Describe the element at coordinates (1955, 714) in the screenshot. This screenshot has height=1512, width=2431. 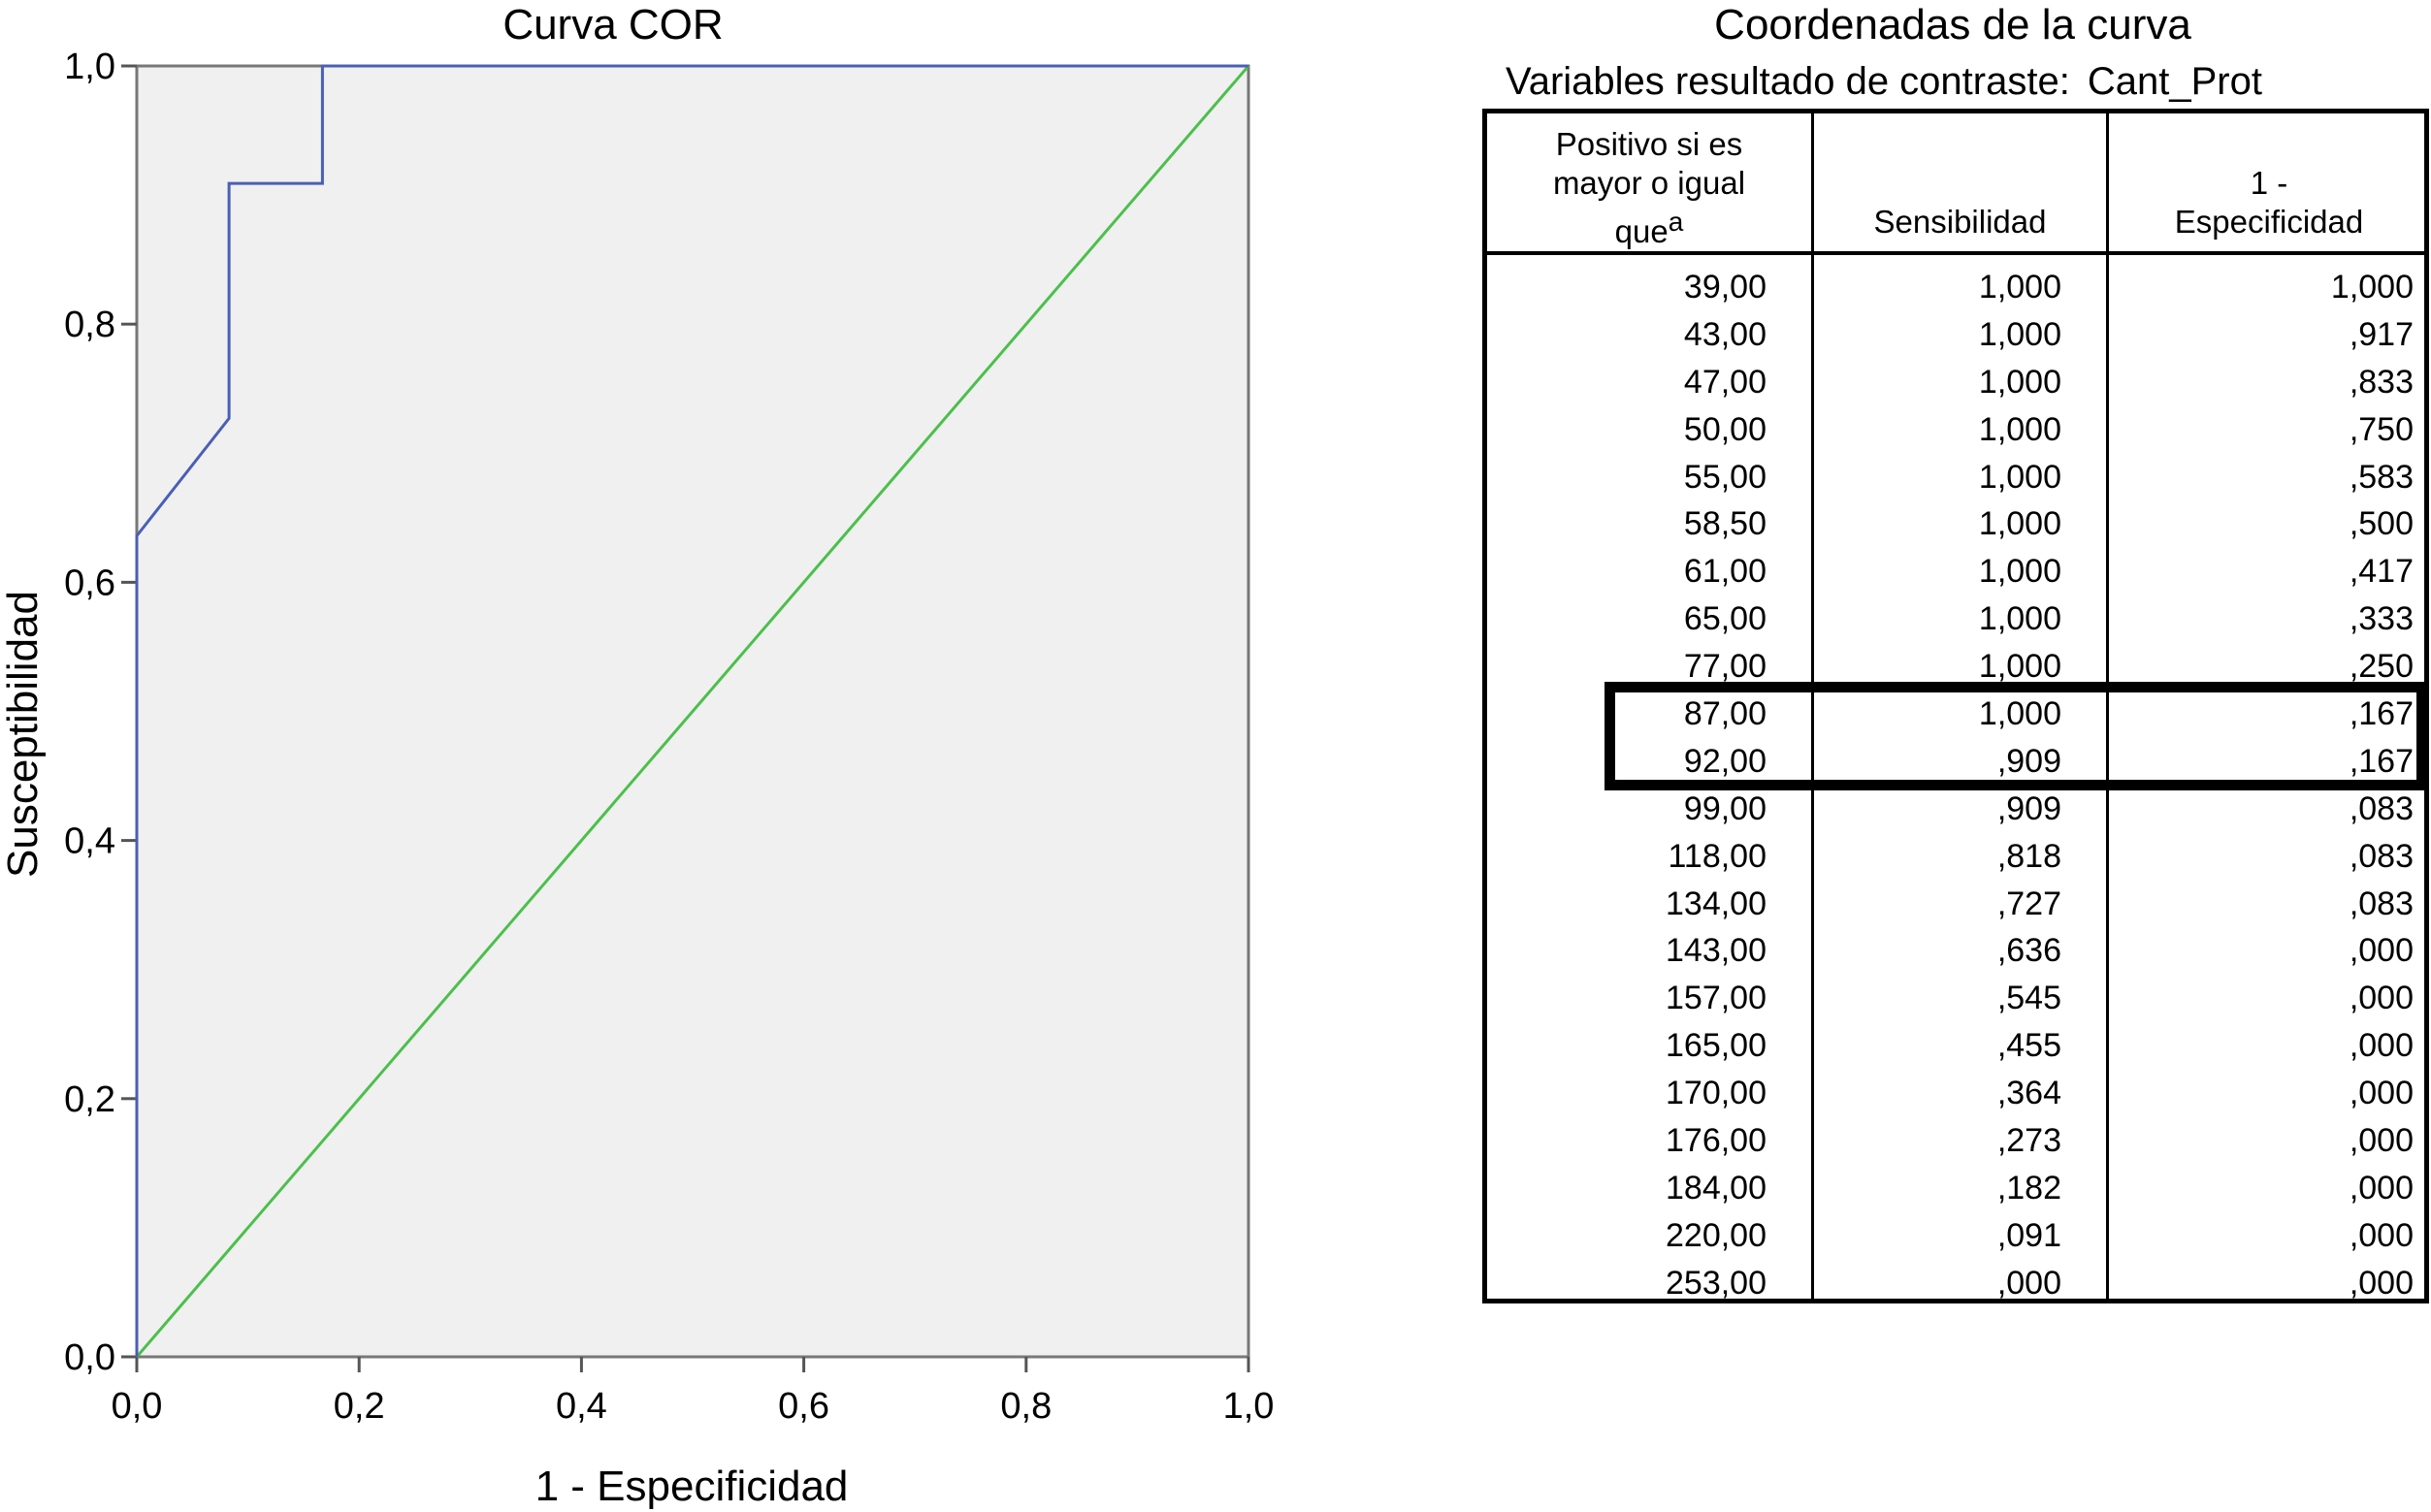
I see `table-row: 87,00 1,000 ,167` at that location.